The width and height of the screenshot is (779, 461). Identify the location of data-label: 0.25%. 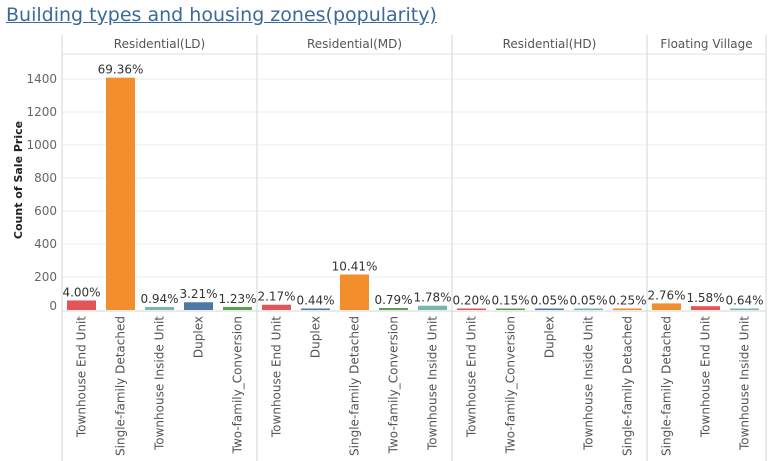
(627, 301).